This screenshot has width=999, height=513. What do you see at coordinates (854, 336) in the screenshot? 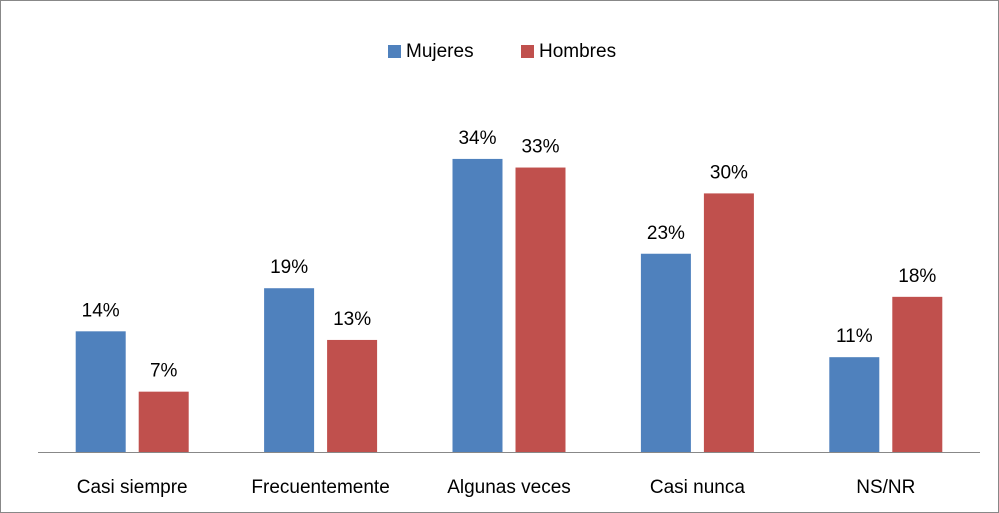
I see `data-label: 11%` at bounding box center [854, 336].